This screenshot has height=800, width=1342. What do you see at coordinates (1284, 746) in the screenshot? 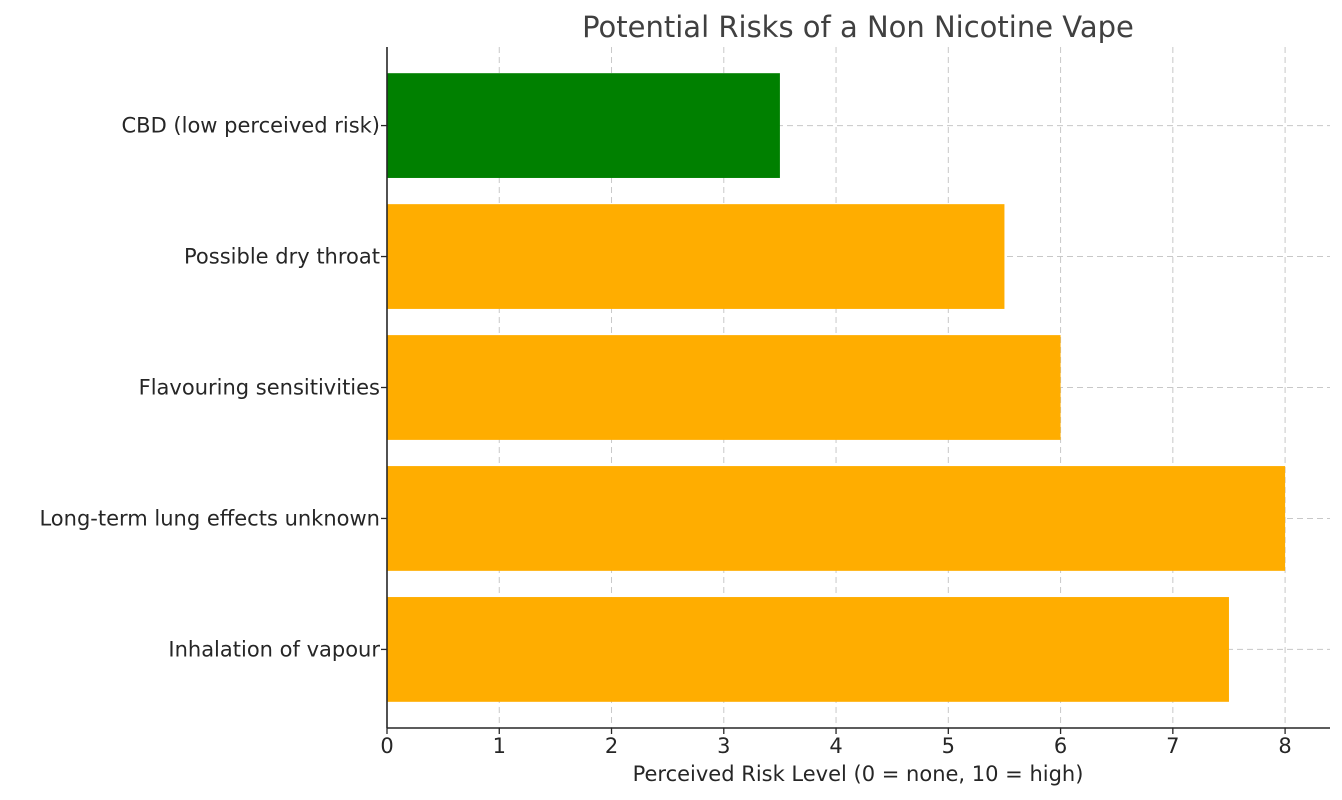
I see `x-tick-label: 8` at bounding box center [1284, 746].